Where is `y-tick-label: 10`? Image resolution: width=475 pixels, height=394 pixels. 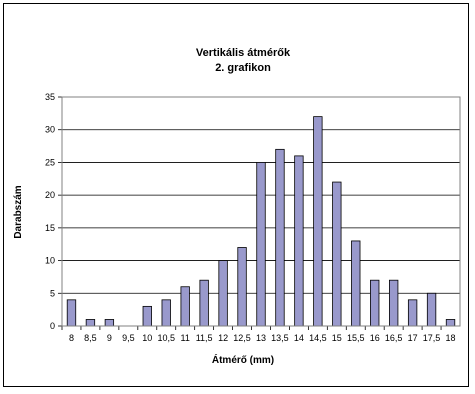 y-tick-label: 10 is located at coordinates (50, 261).